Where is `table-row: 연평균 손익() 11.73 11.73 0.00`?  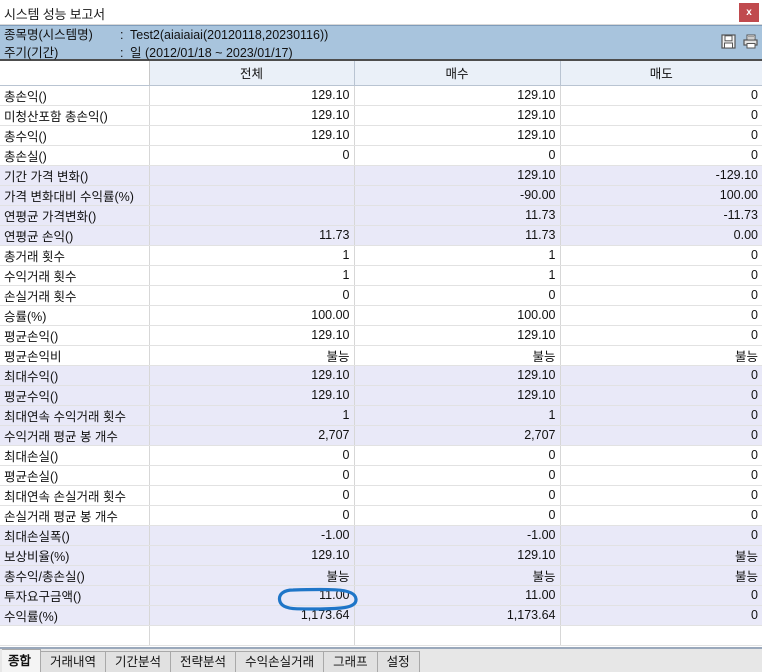
table-row: 연평균 손익() 11.73 11.73 0.00 is located at coordinates (381, 235).